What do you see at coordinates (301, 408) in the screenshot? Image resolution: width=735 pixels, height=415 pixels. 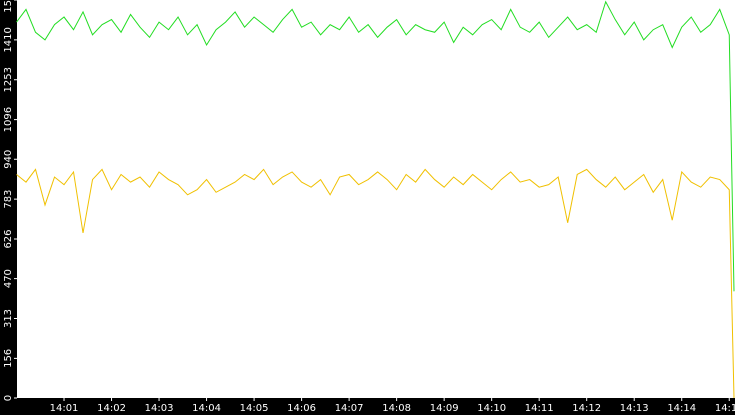 I see `x-tick-label: 14:06` at bounding box center [301, 408].